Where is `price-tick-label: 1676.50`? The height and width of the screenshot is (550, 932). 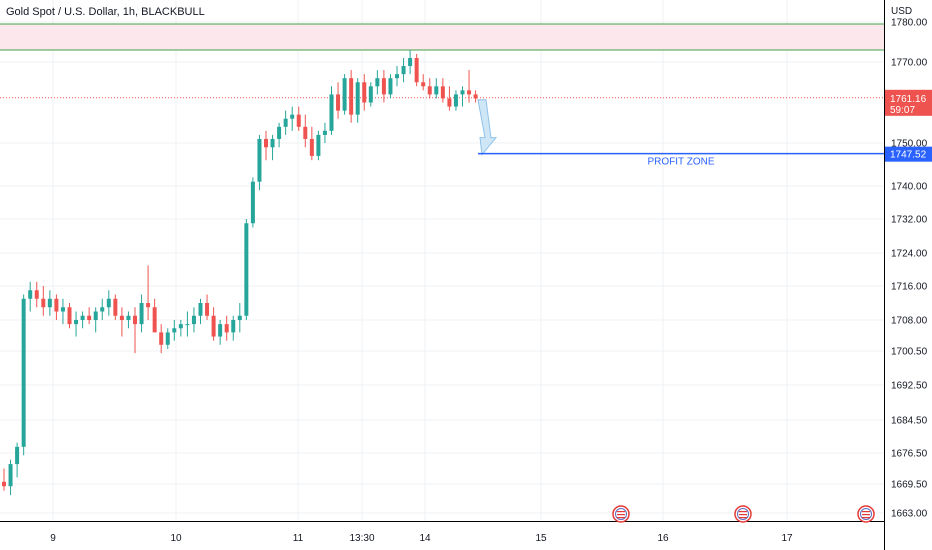
price-tick-label: 1676.50 is located at coordinates (909, 454).